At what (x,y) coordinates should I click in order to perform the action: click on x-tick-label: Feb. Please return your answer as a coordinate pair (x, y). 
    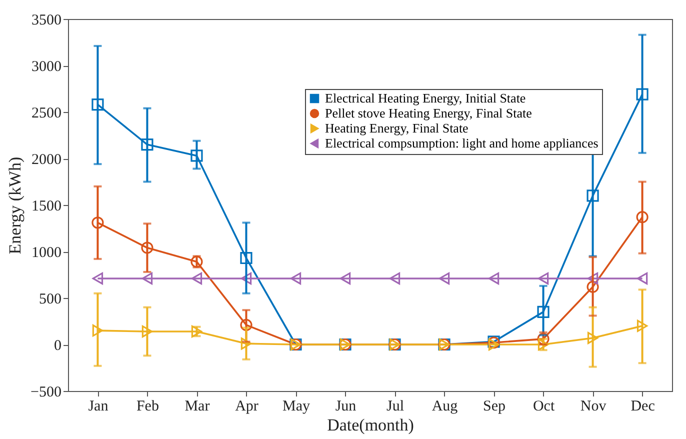
    Looking at the image, I should click on (147, 406).